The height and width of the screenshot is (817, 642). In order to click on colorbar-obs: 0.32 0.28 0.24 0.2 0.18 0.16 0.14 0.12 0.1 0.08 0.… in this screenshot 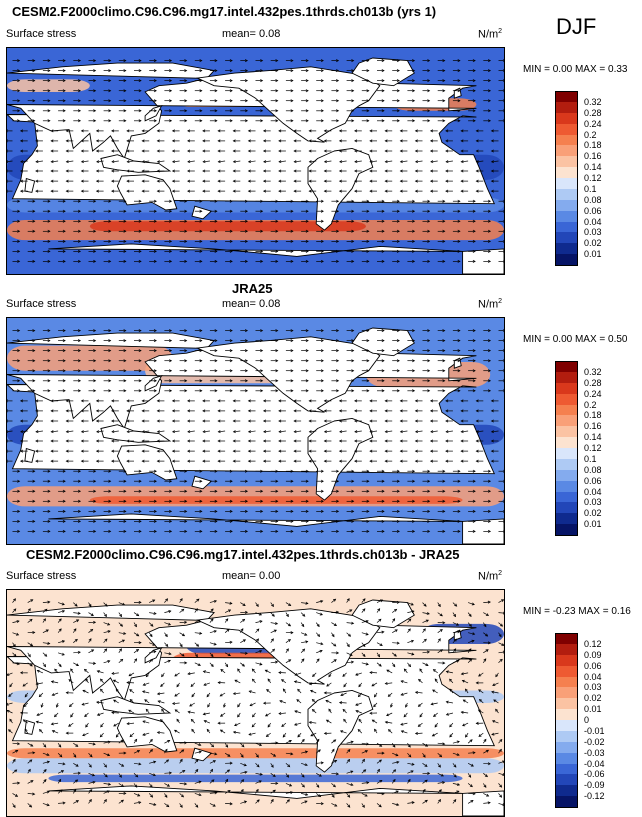, I will do `click(578, 448)`.